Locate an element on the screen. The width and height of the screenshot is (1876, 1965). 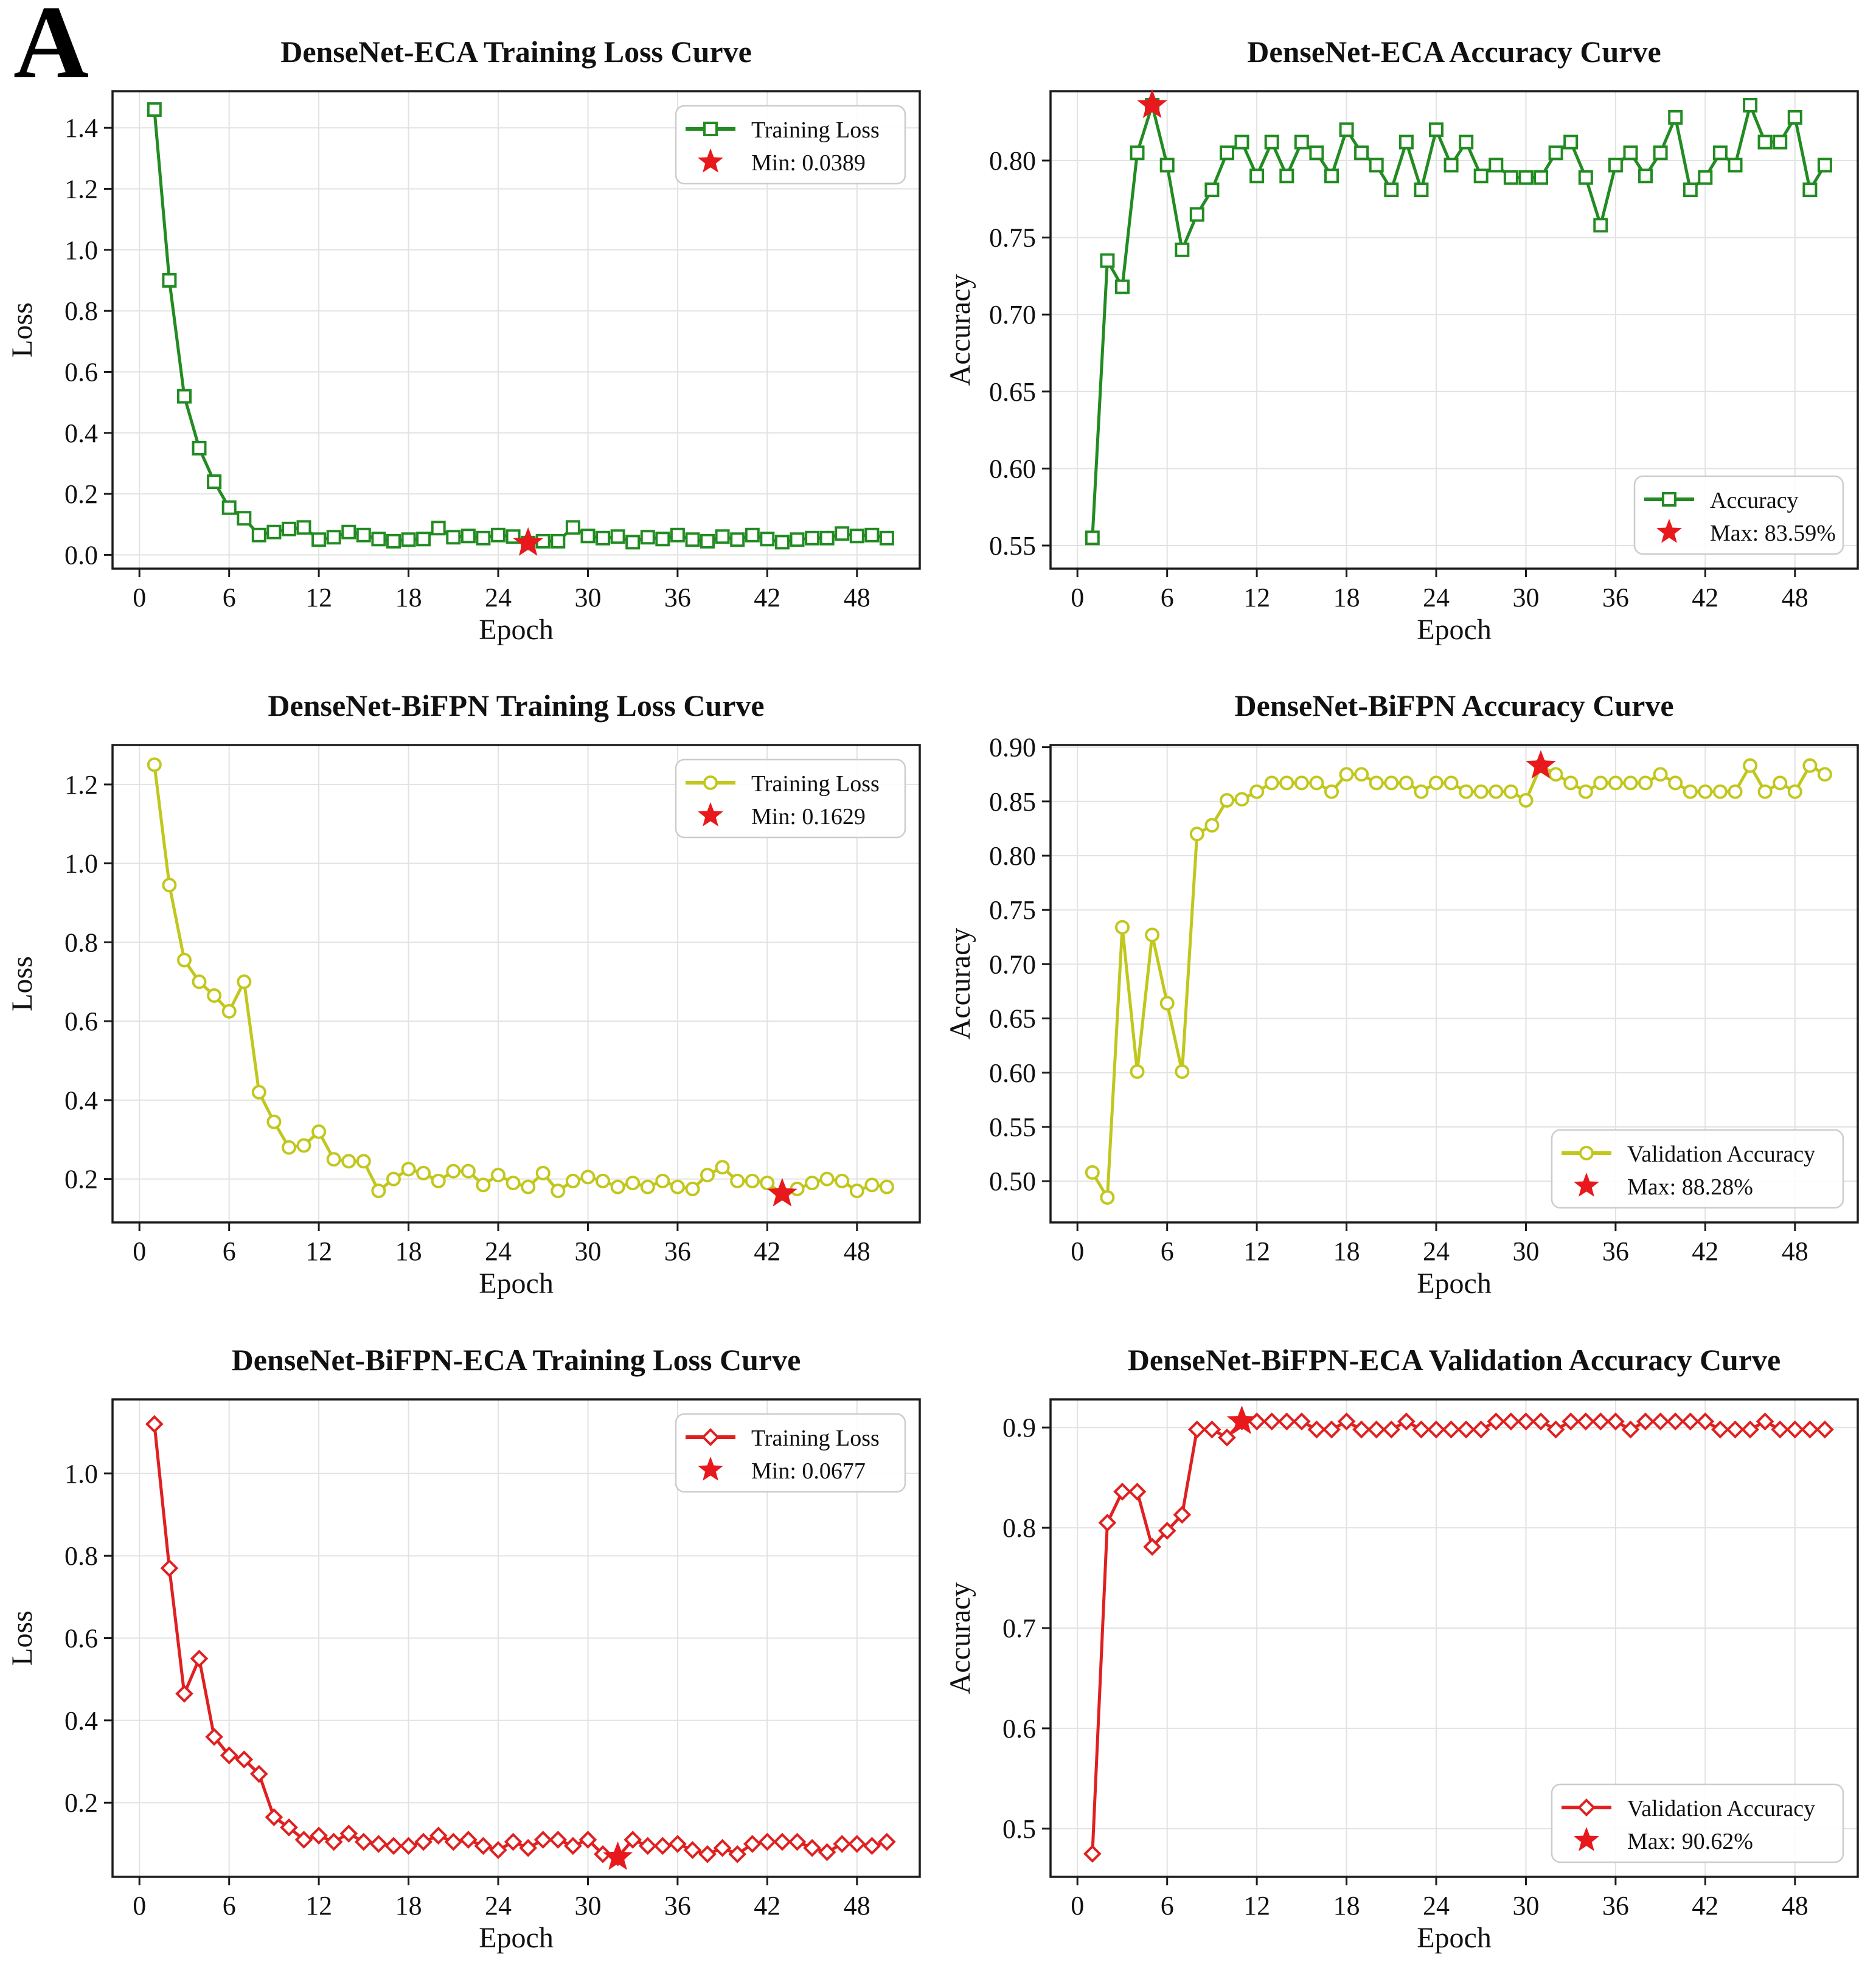
x-tick-label: 0 is located at coordinates (1077, 1906).